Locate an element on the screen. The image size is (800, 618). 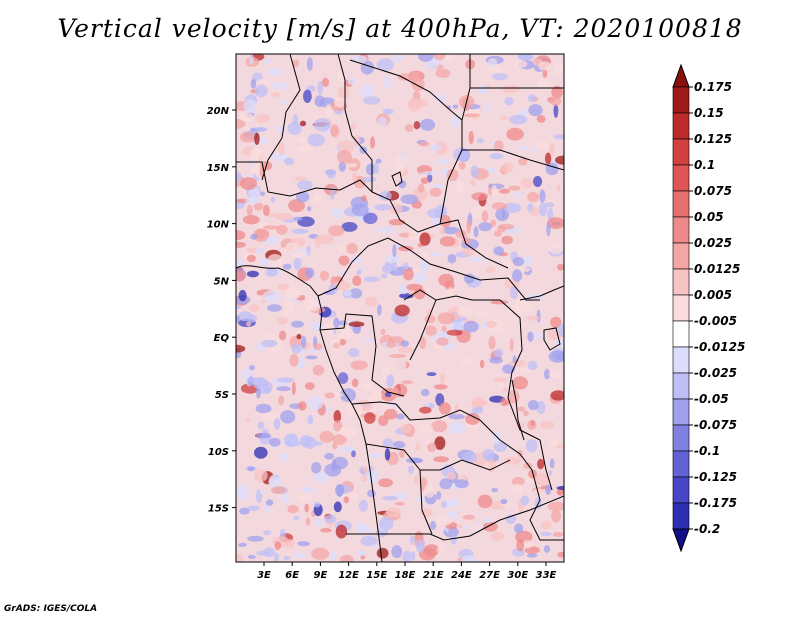
lon-tick-label: 6E is located at coordinates (292, 575).